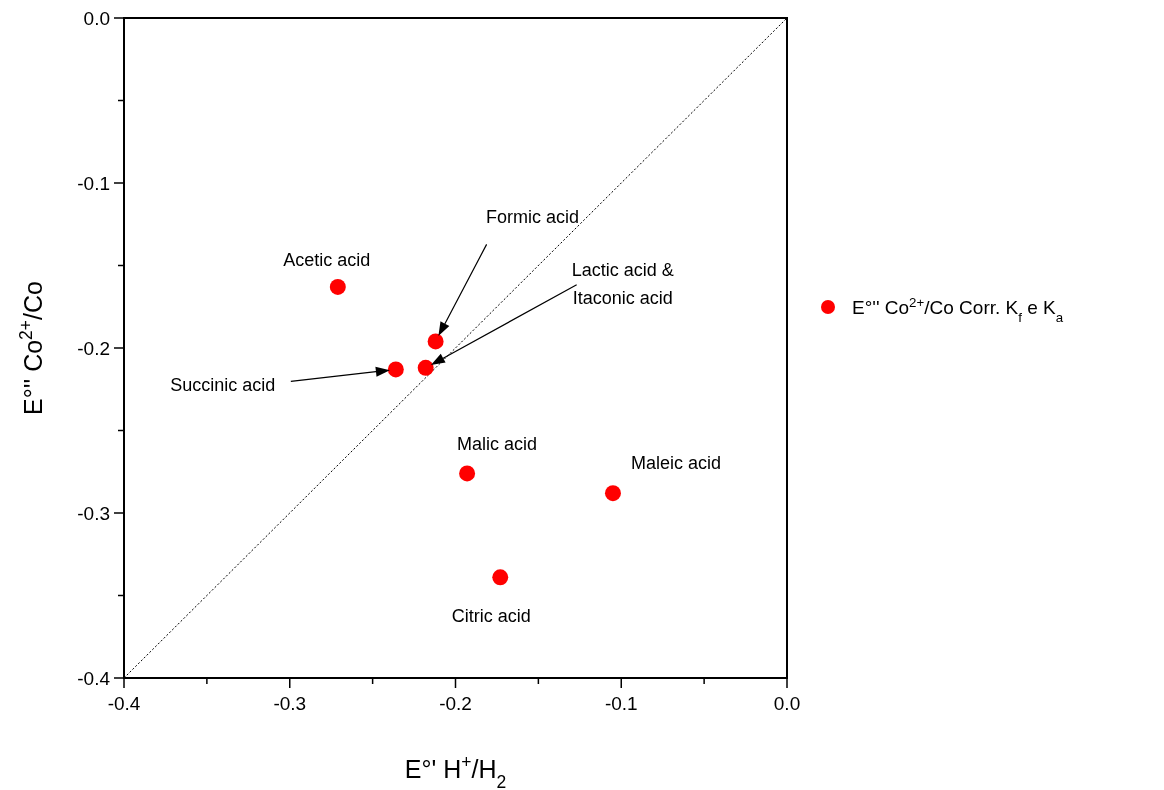 Image resolution: width=1164 pixels, height=790 pixels. Describe the element at coordinates (124, 703) in the screenshot. I see `x-tick-label: -0.4` at that location.